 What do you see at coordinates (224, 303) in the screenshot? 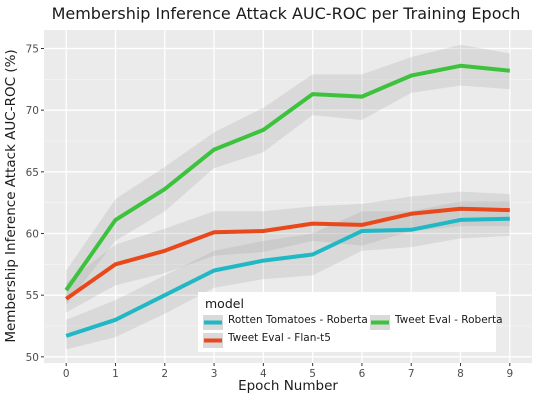
I see `legend-title: model` at bounding box center [224, 303].